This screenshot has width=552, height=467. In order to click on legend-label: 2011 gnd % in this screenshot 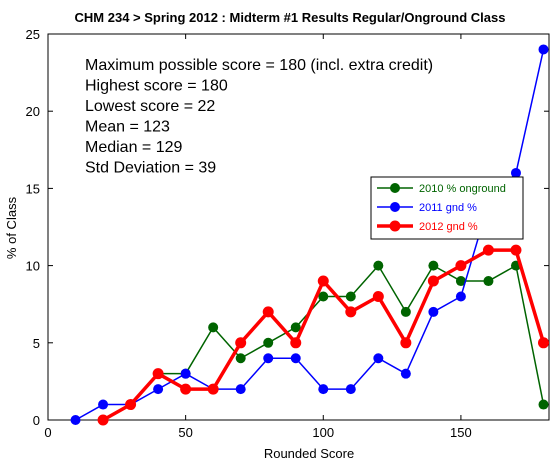, I will do `click(448, 208)`.